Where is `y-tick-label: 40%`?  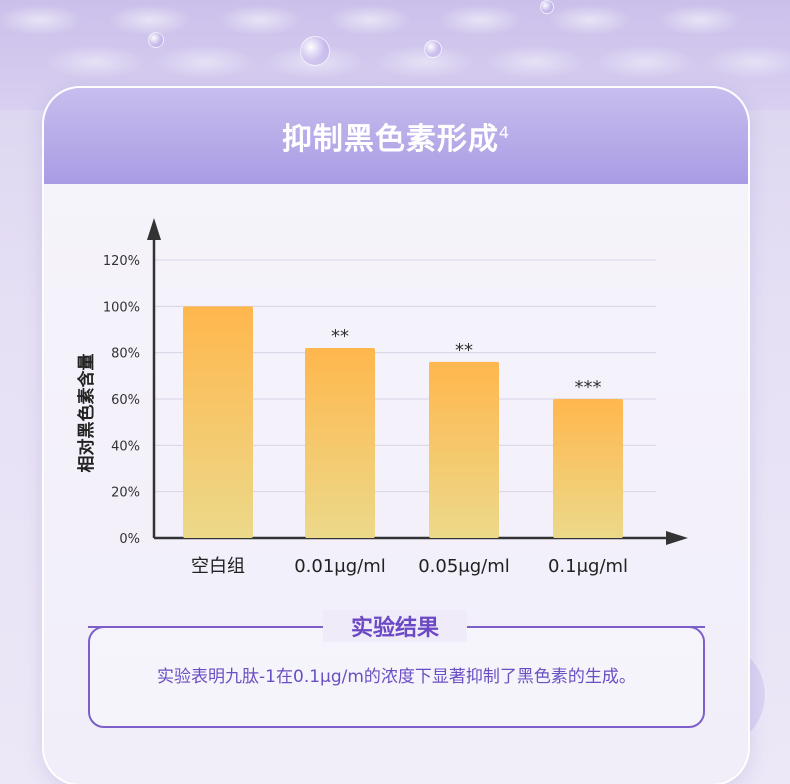 y-tick-label: 40% is located at coordinates (125, 446).